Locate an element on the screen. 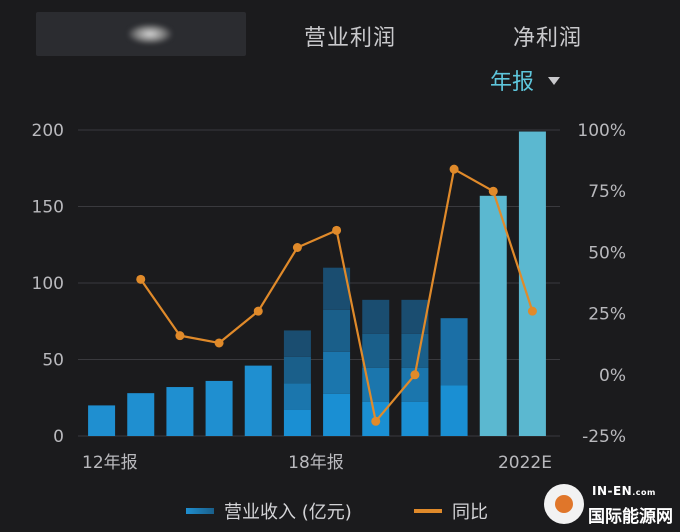  watermark-logo: IN-EN.com 国际能源网 is located at coordinates (610, 505).